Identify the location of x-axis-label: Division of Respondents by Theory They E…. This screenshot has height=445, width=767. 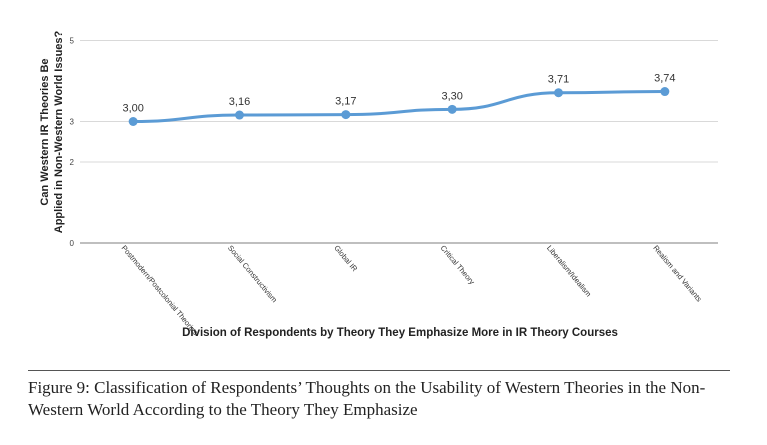
(400, 333).